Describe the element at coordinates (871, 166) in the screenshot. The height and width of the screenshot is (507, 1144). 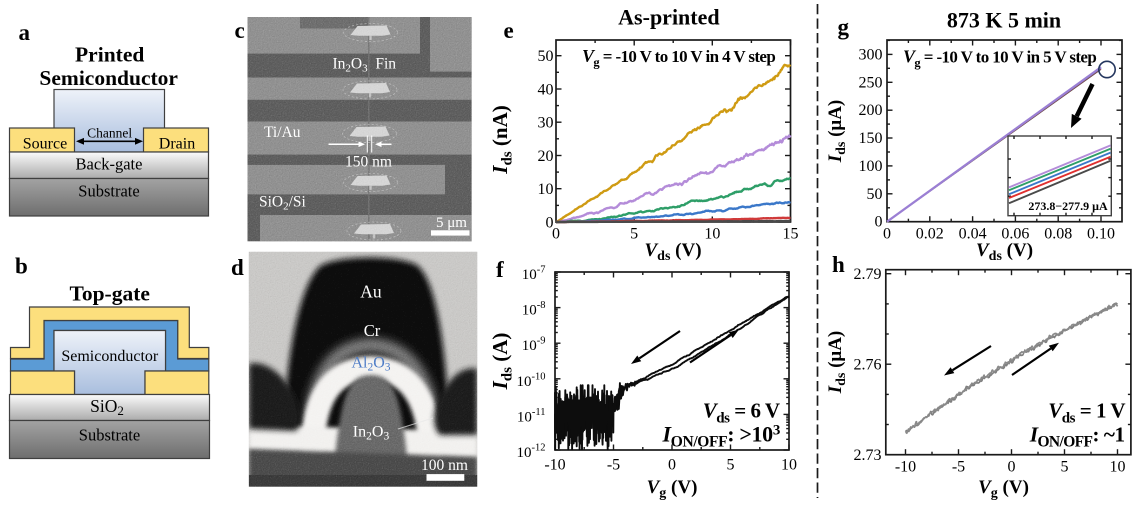
I see `svg-text: 100` at that location.